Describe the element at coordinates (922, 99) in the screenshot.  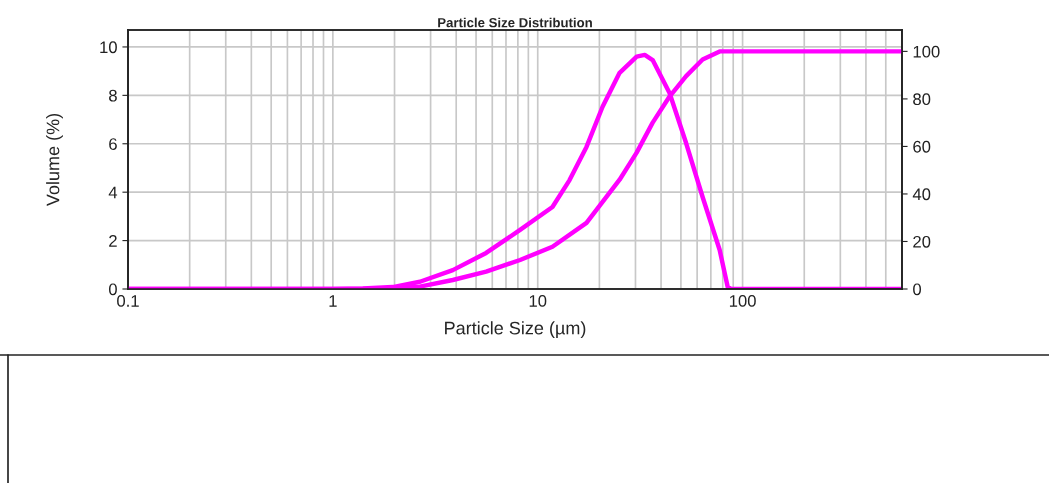
I see `y2-tick-label: 80` at that location.